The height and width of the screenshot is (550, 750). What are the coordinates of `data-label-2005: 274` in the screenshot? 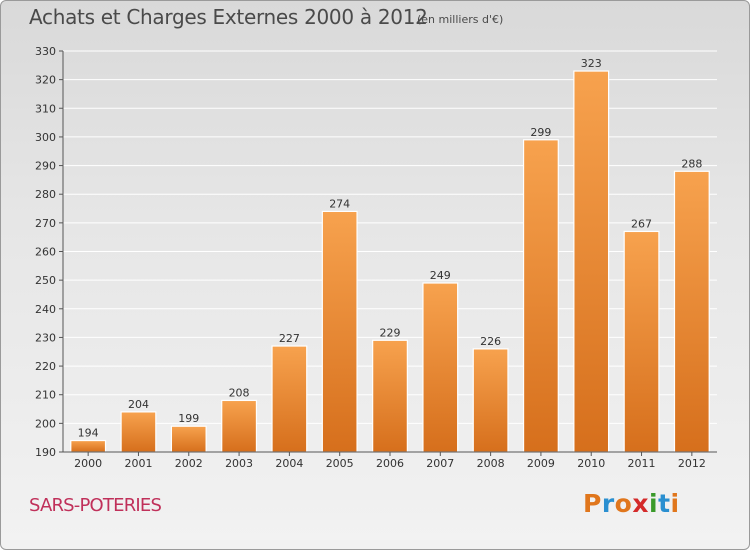 It's located at (339, 203).